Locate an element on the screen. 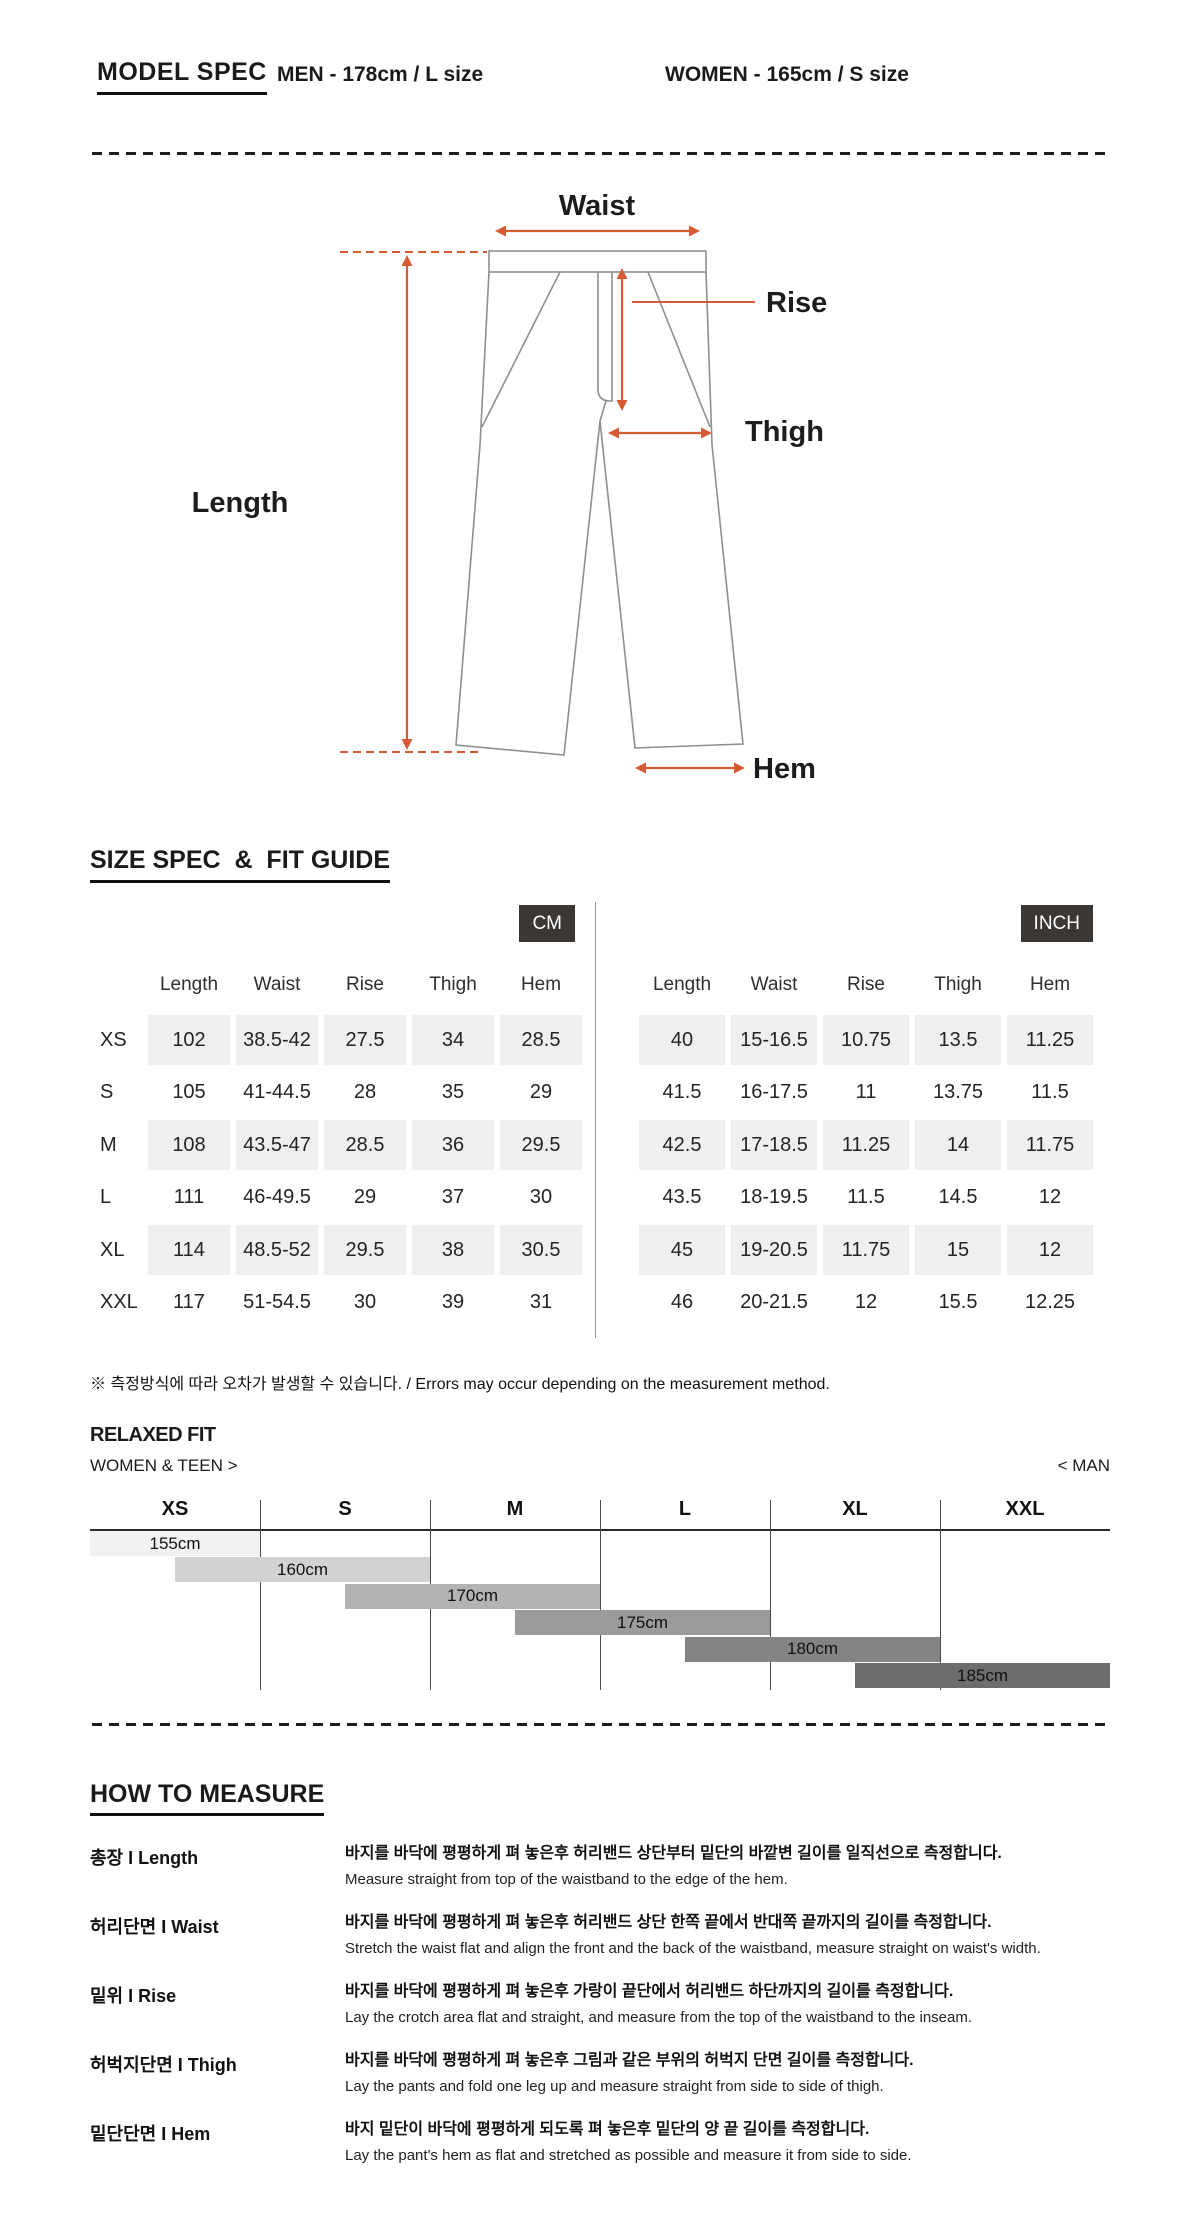 Image resolution: width=1200 pixels, height=2218 pixels. table-row: 45 19-20.5 11.75 15 12 is located at coordinates (866, 1250).